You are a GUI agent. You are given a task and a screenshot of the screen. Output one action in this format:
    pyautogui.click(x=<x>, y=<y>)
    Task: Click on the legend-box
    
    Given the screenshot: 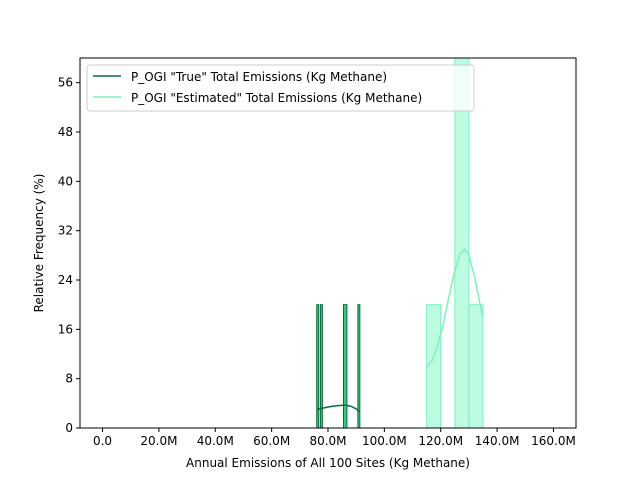 What is the action you would take?
    pyautogui.click(x=280, y=88)
    